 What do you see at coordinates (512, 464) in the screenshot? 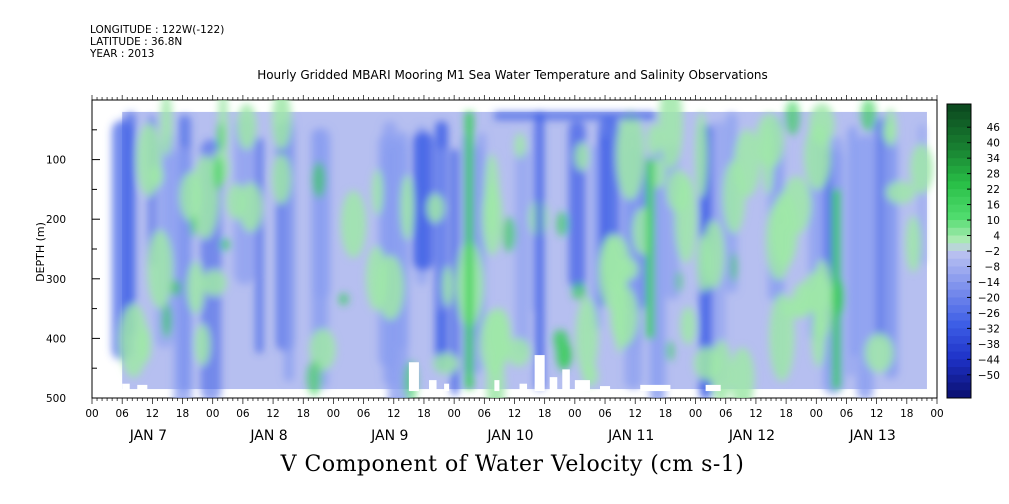
I see `variable-label-text: V Component of Water Velocity (cm s-1)` at bounding box center [512, 464].